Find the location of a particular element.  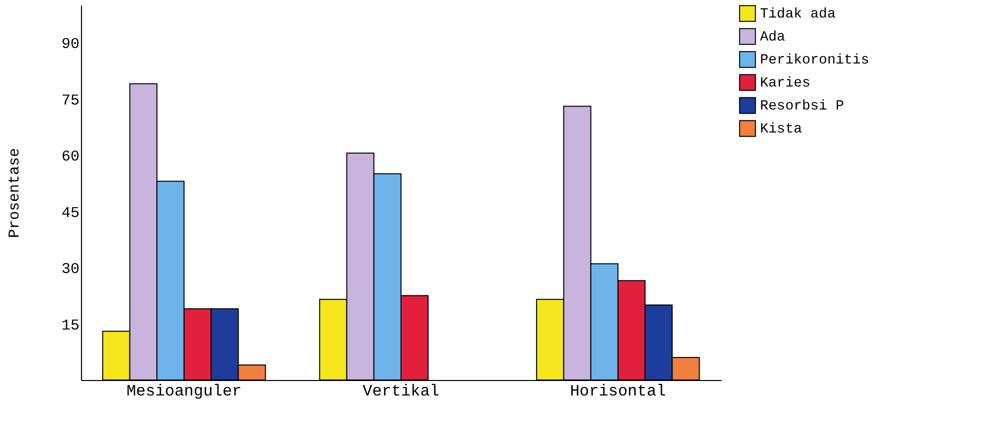

legend-label: Kista is located at coordinates (781, 130).